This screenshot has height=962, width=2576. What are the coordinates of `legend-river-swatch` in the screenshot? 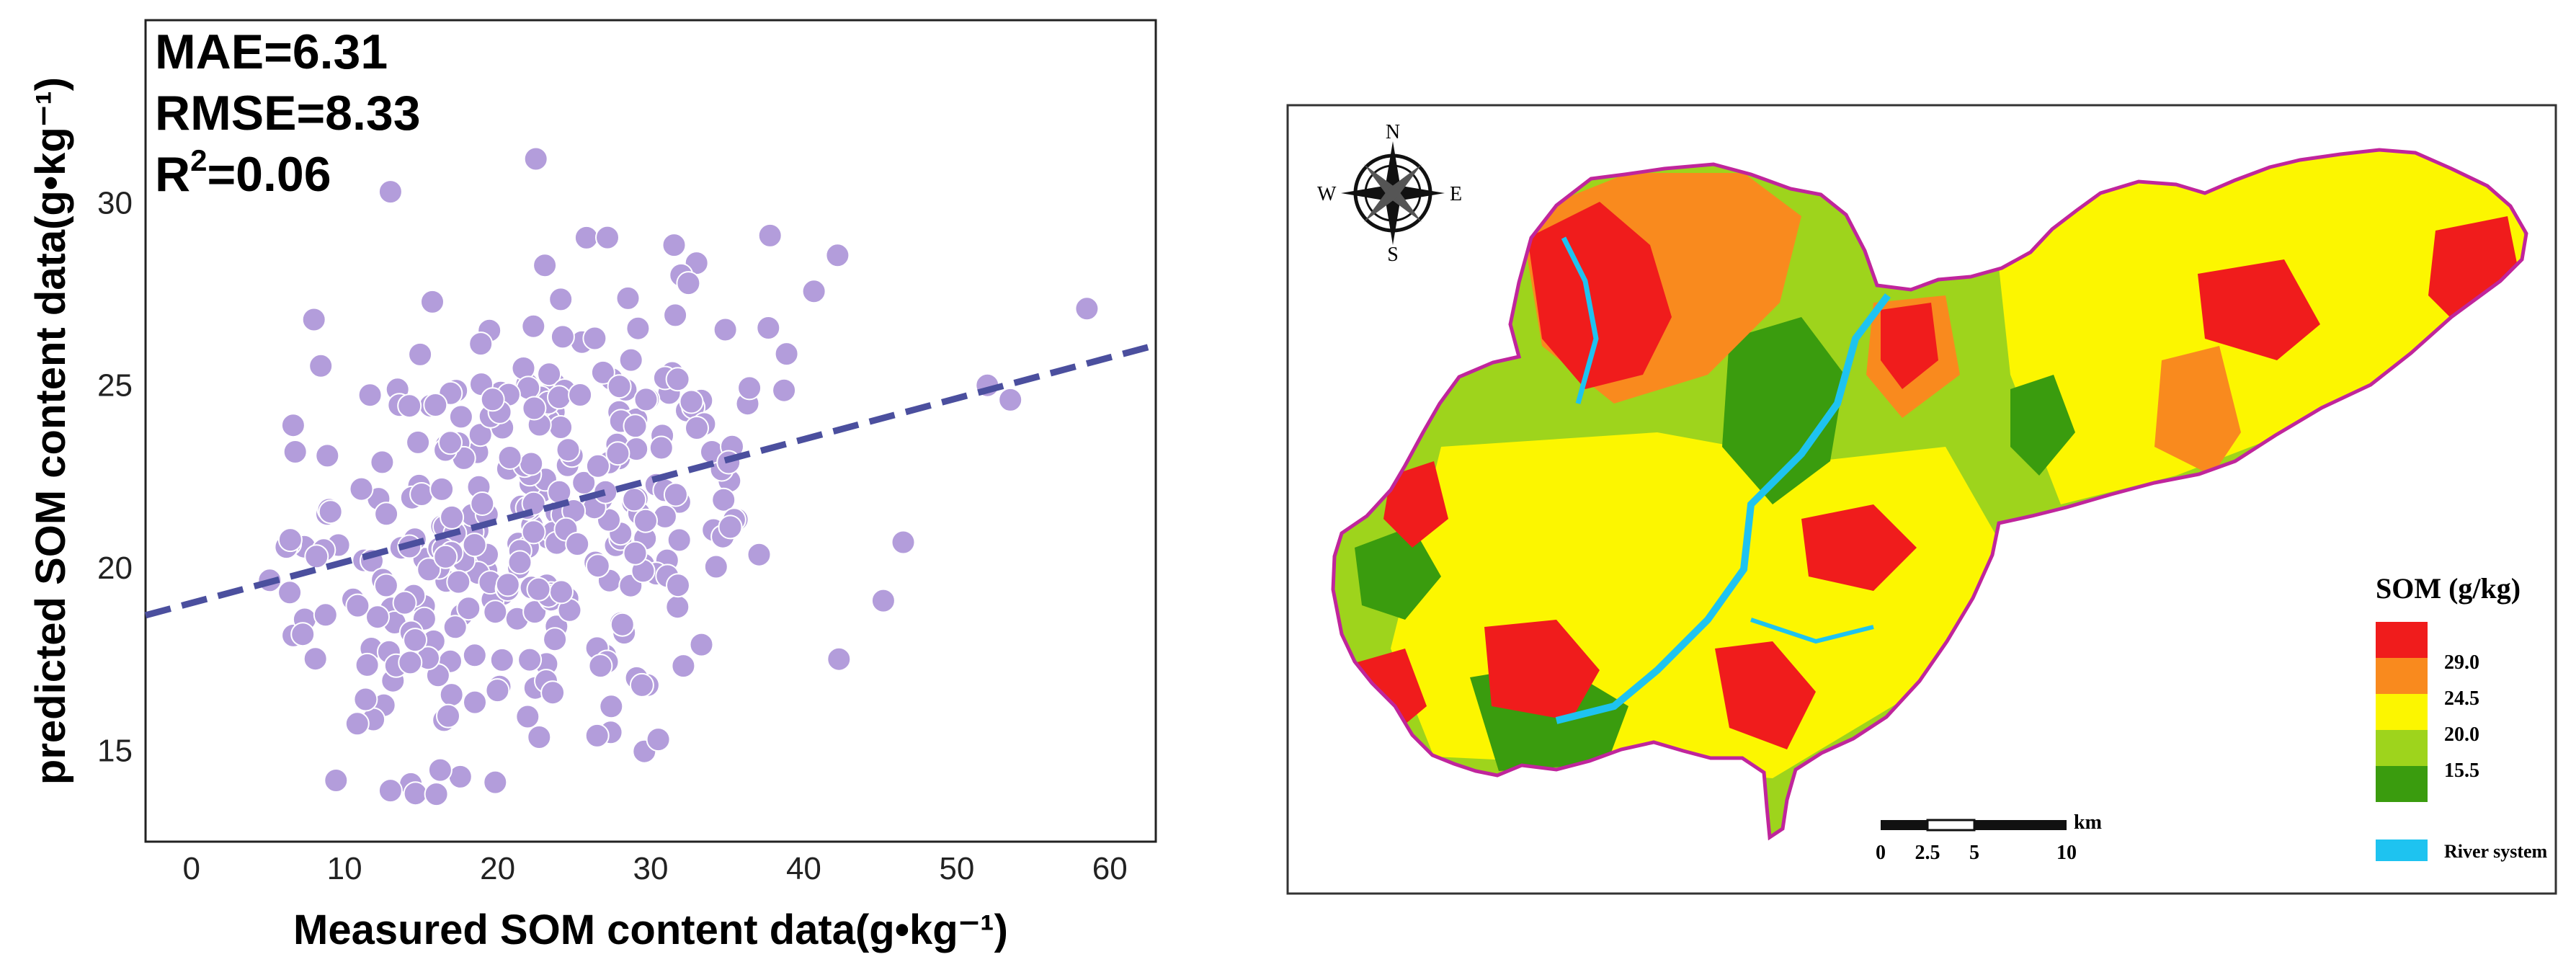 It's located at (2402, 850).